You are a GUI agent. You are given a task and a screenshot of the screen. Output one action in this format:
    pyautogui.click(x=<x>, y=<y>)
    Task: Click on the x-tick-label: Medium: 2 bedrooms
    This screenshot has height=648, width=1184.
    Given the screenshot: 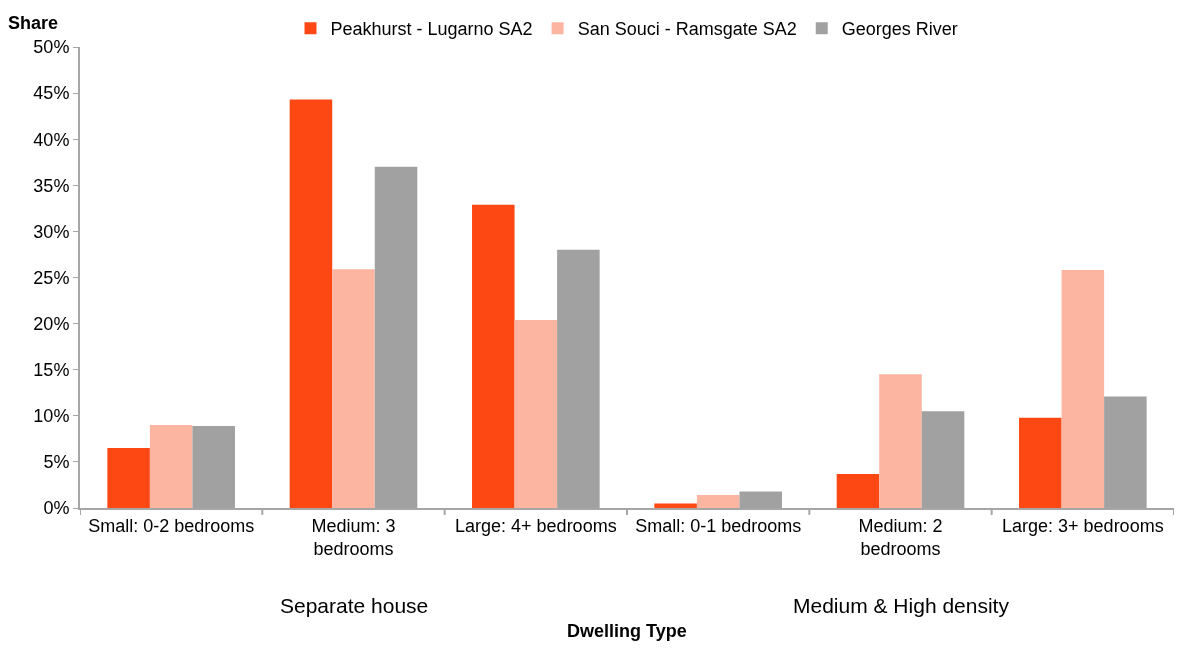 What is the action you would take?
    pyautogui.click(x=900, y=537)
    